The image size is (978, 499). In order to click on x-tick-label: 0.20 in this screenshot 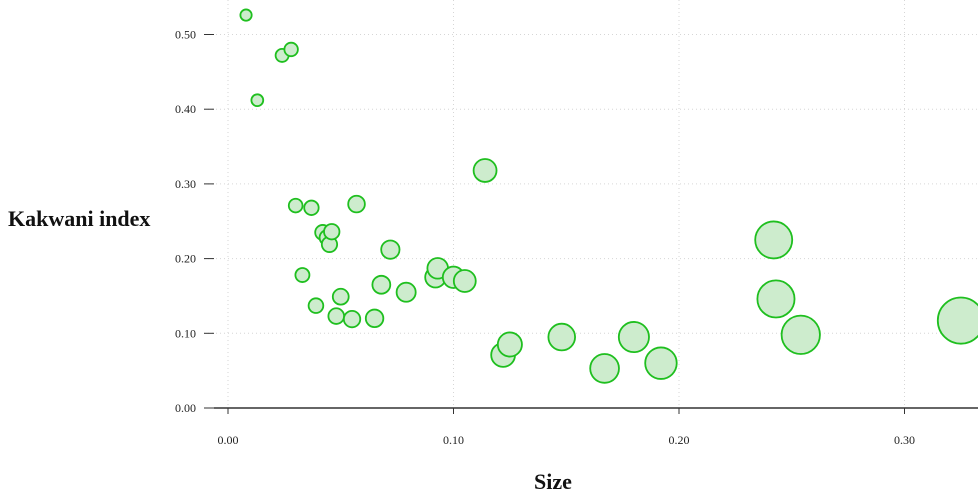, I will do `click(679, 440)`.